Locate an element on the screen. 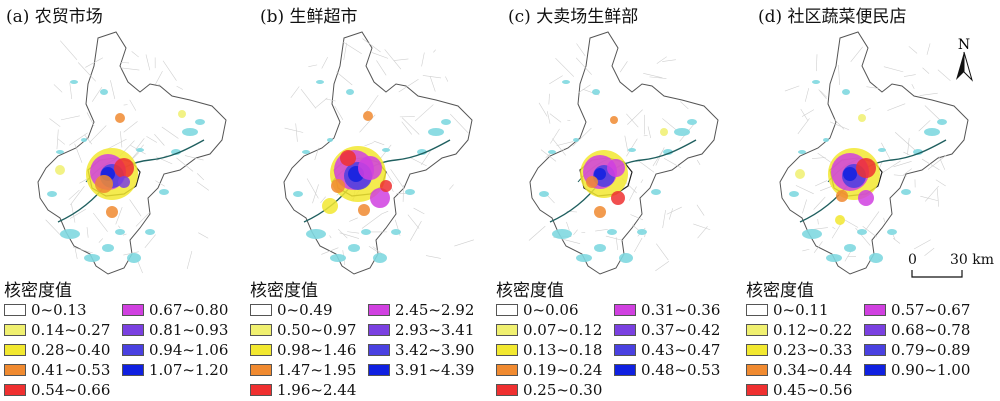  legend-item: 0.12~0.22 is located at coordinates (799, 330).